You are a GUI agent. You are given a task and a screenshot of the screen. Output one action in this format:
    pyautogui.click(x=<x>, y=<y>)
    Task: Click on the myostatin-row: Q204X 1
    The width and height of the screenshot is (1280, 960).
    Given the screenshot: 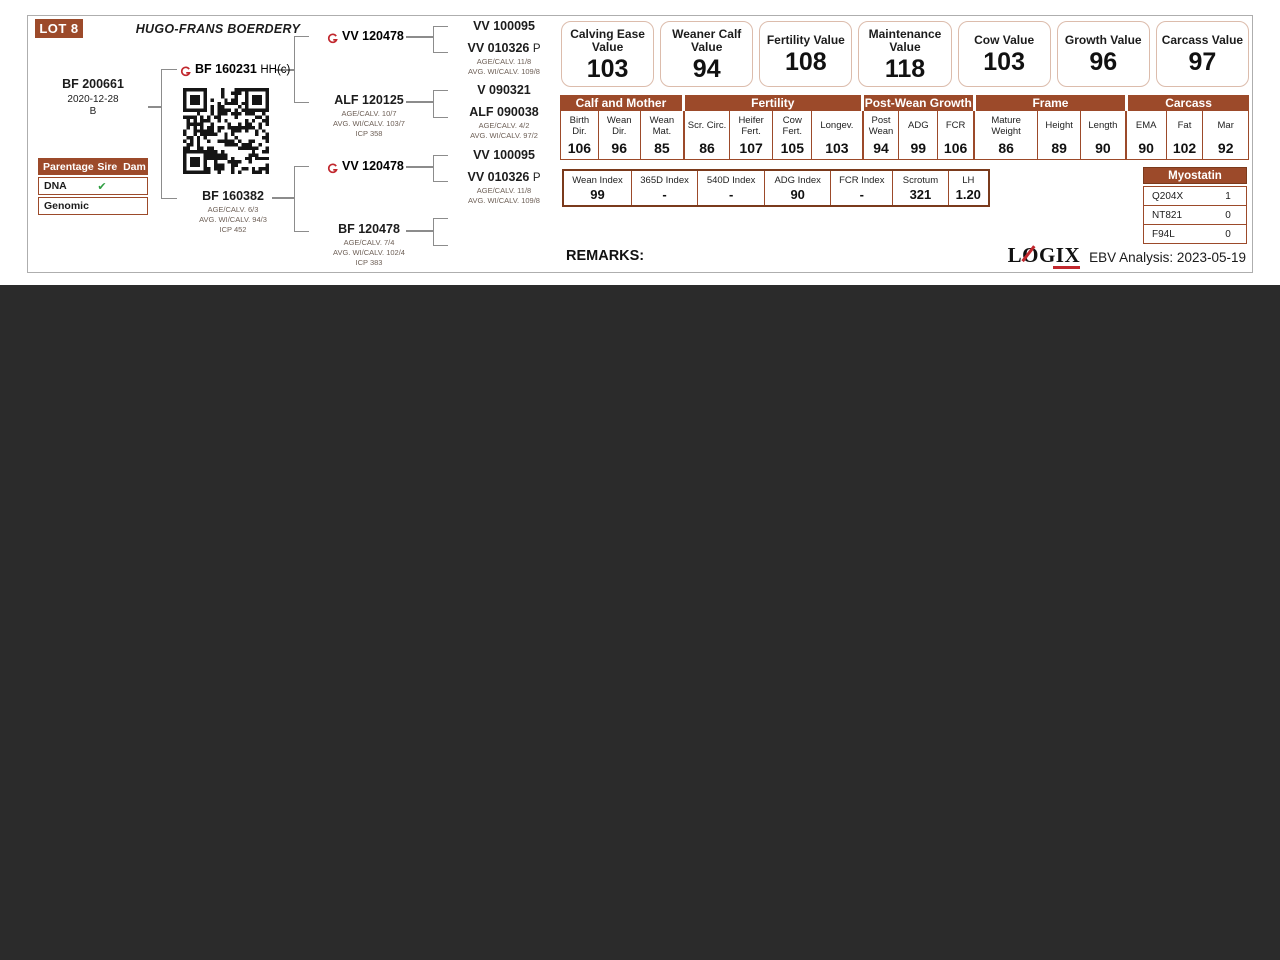 What is the action you would take?
    pyautogui.click(x=1191, y=196)
    